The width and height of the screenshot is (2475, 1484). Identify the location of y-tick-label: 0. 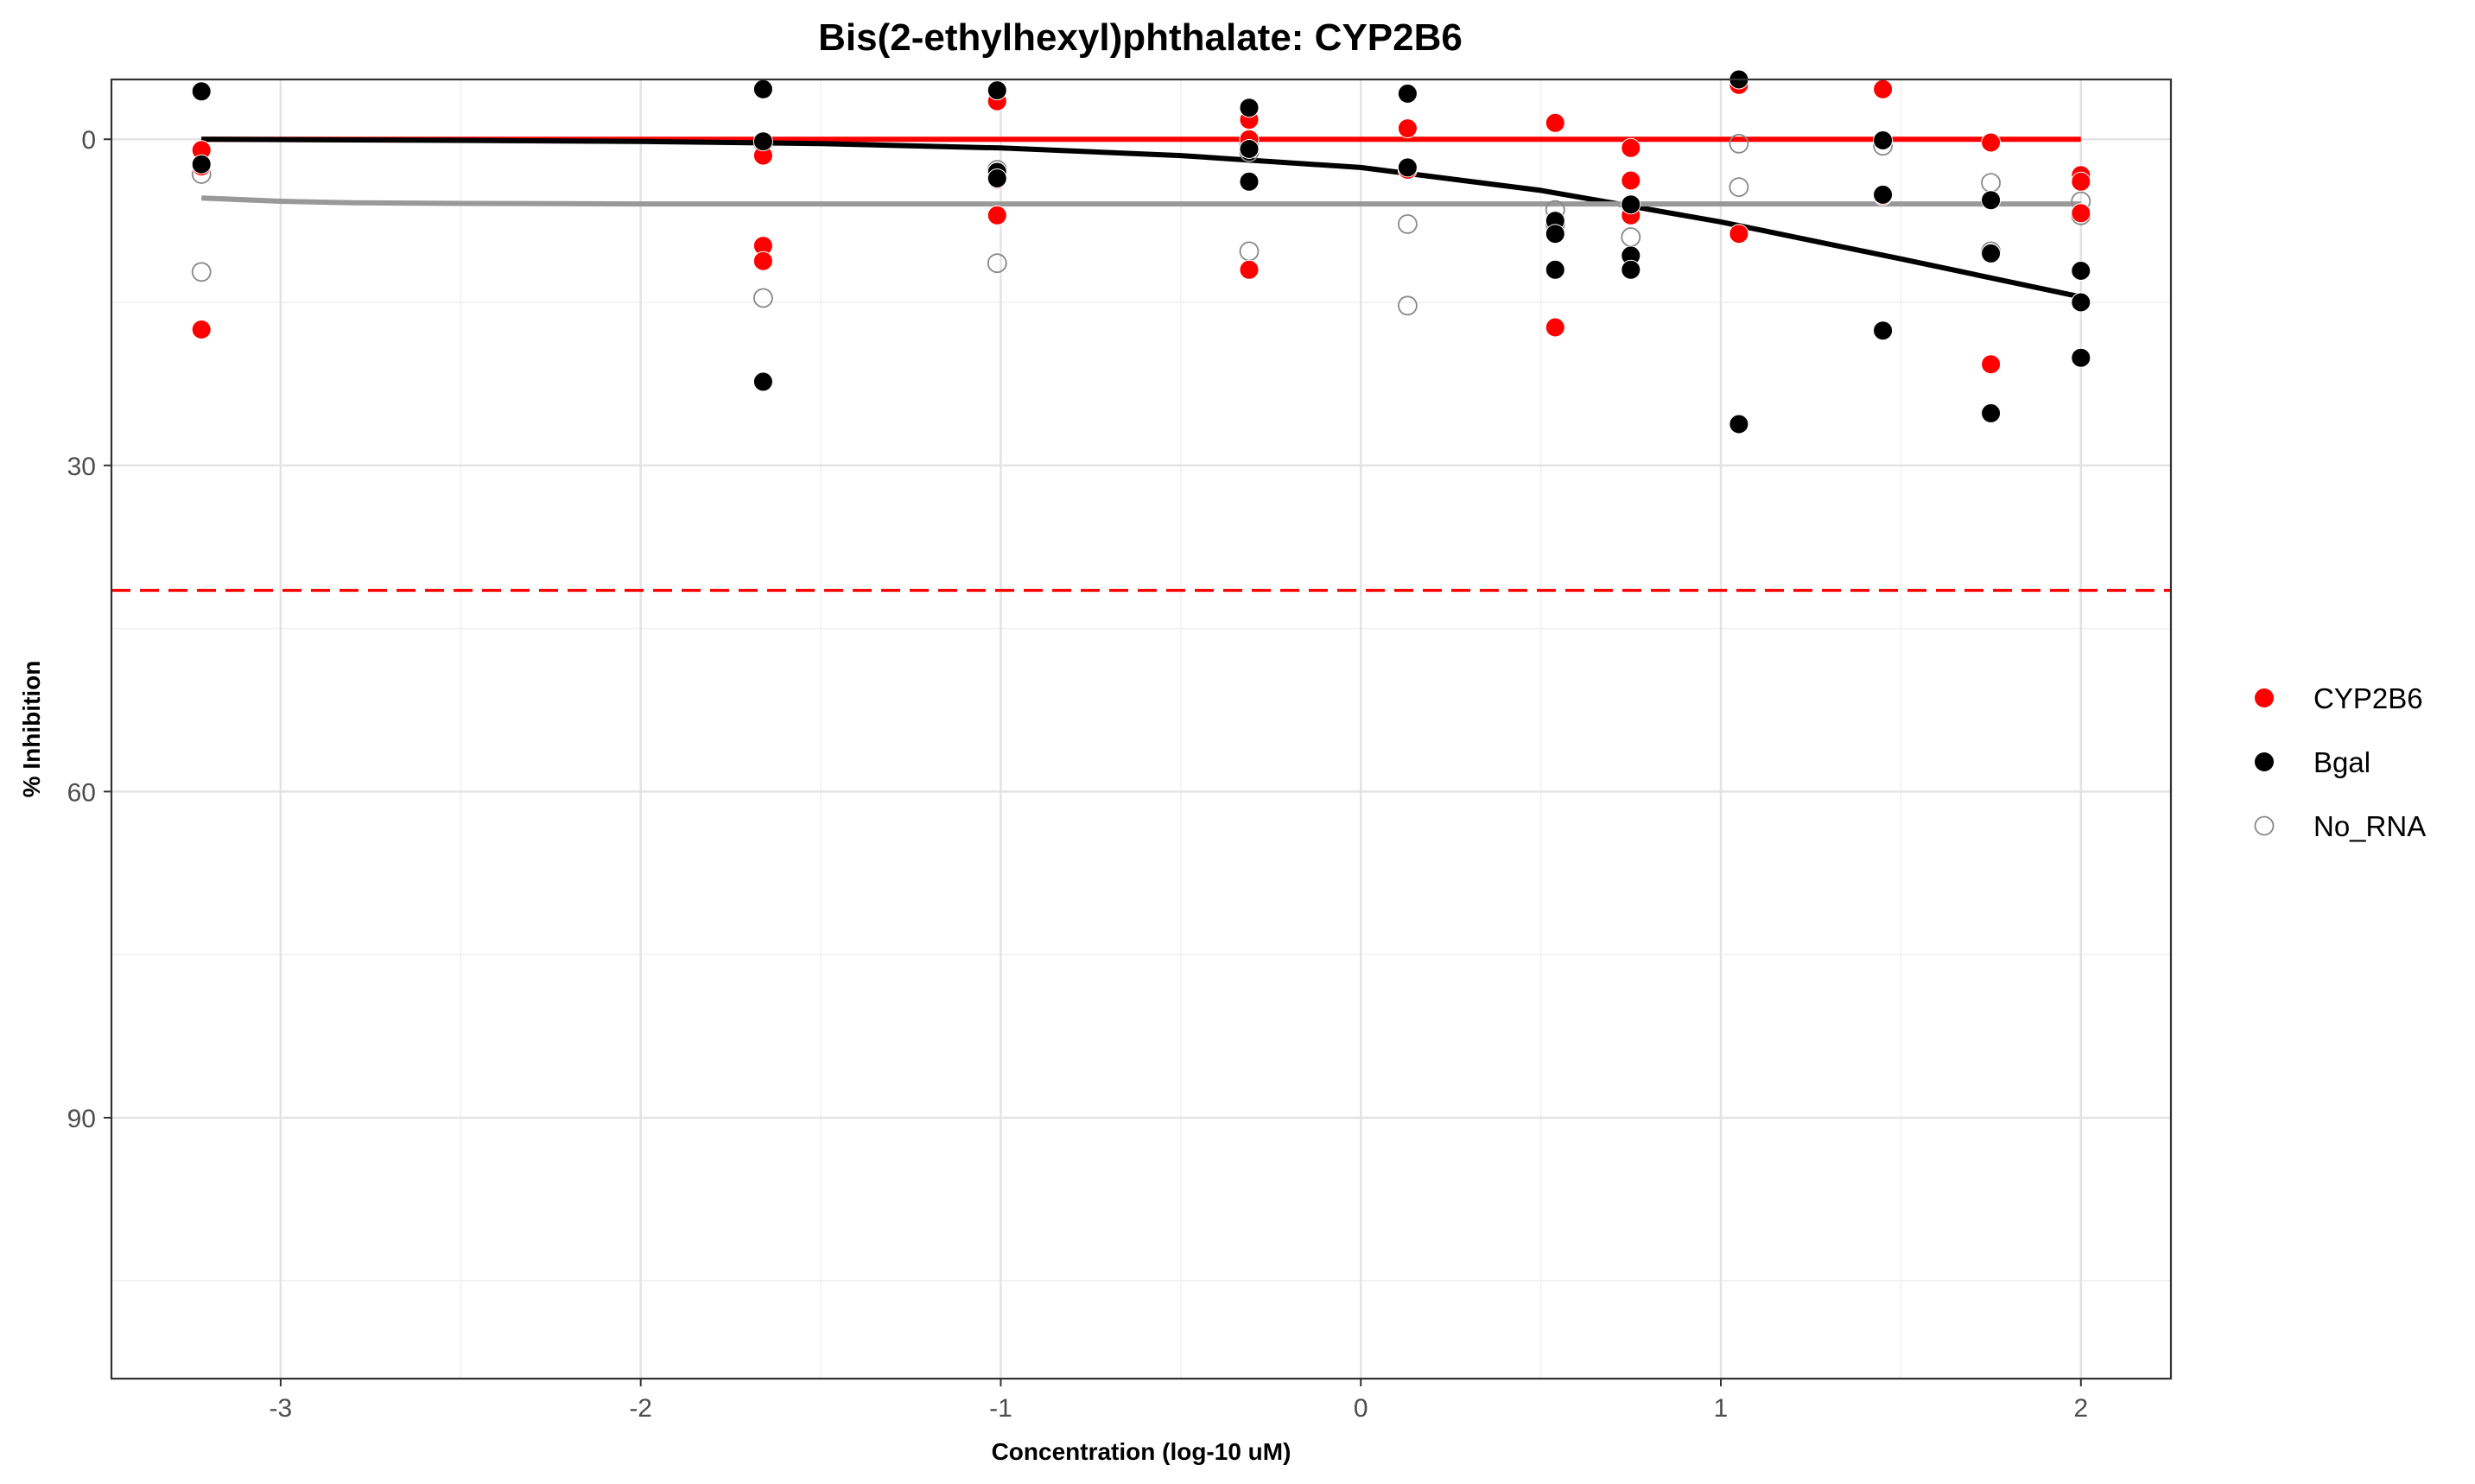
(88, 140).